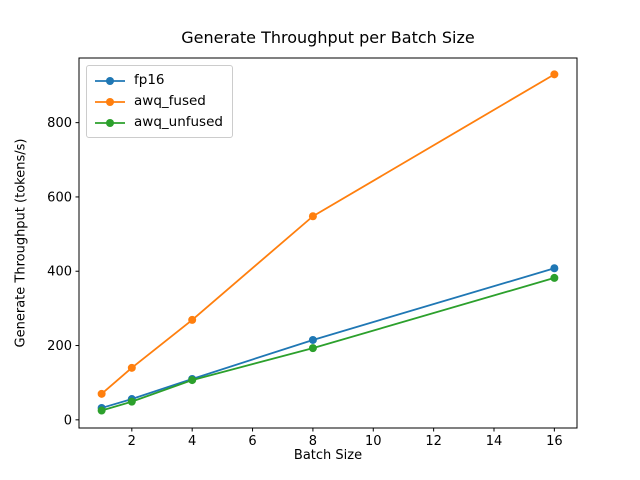  What do you see at coordinates (328, 37) in the screenshot?
I see `chart-title: Generate Throughput per Batch Size` at bounding box center [328, 37].